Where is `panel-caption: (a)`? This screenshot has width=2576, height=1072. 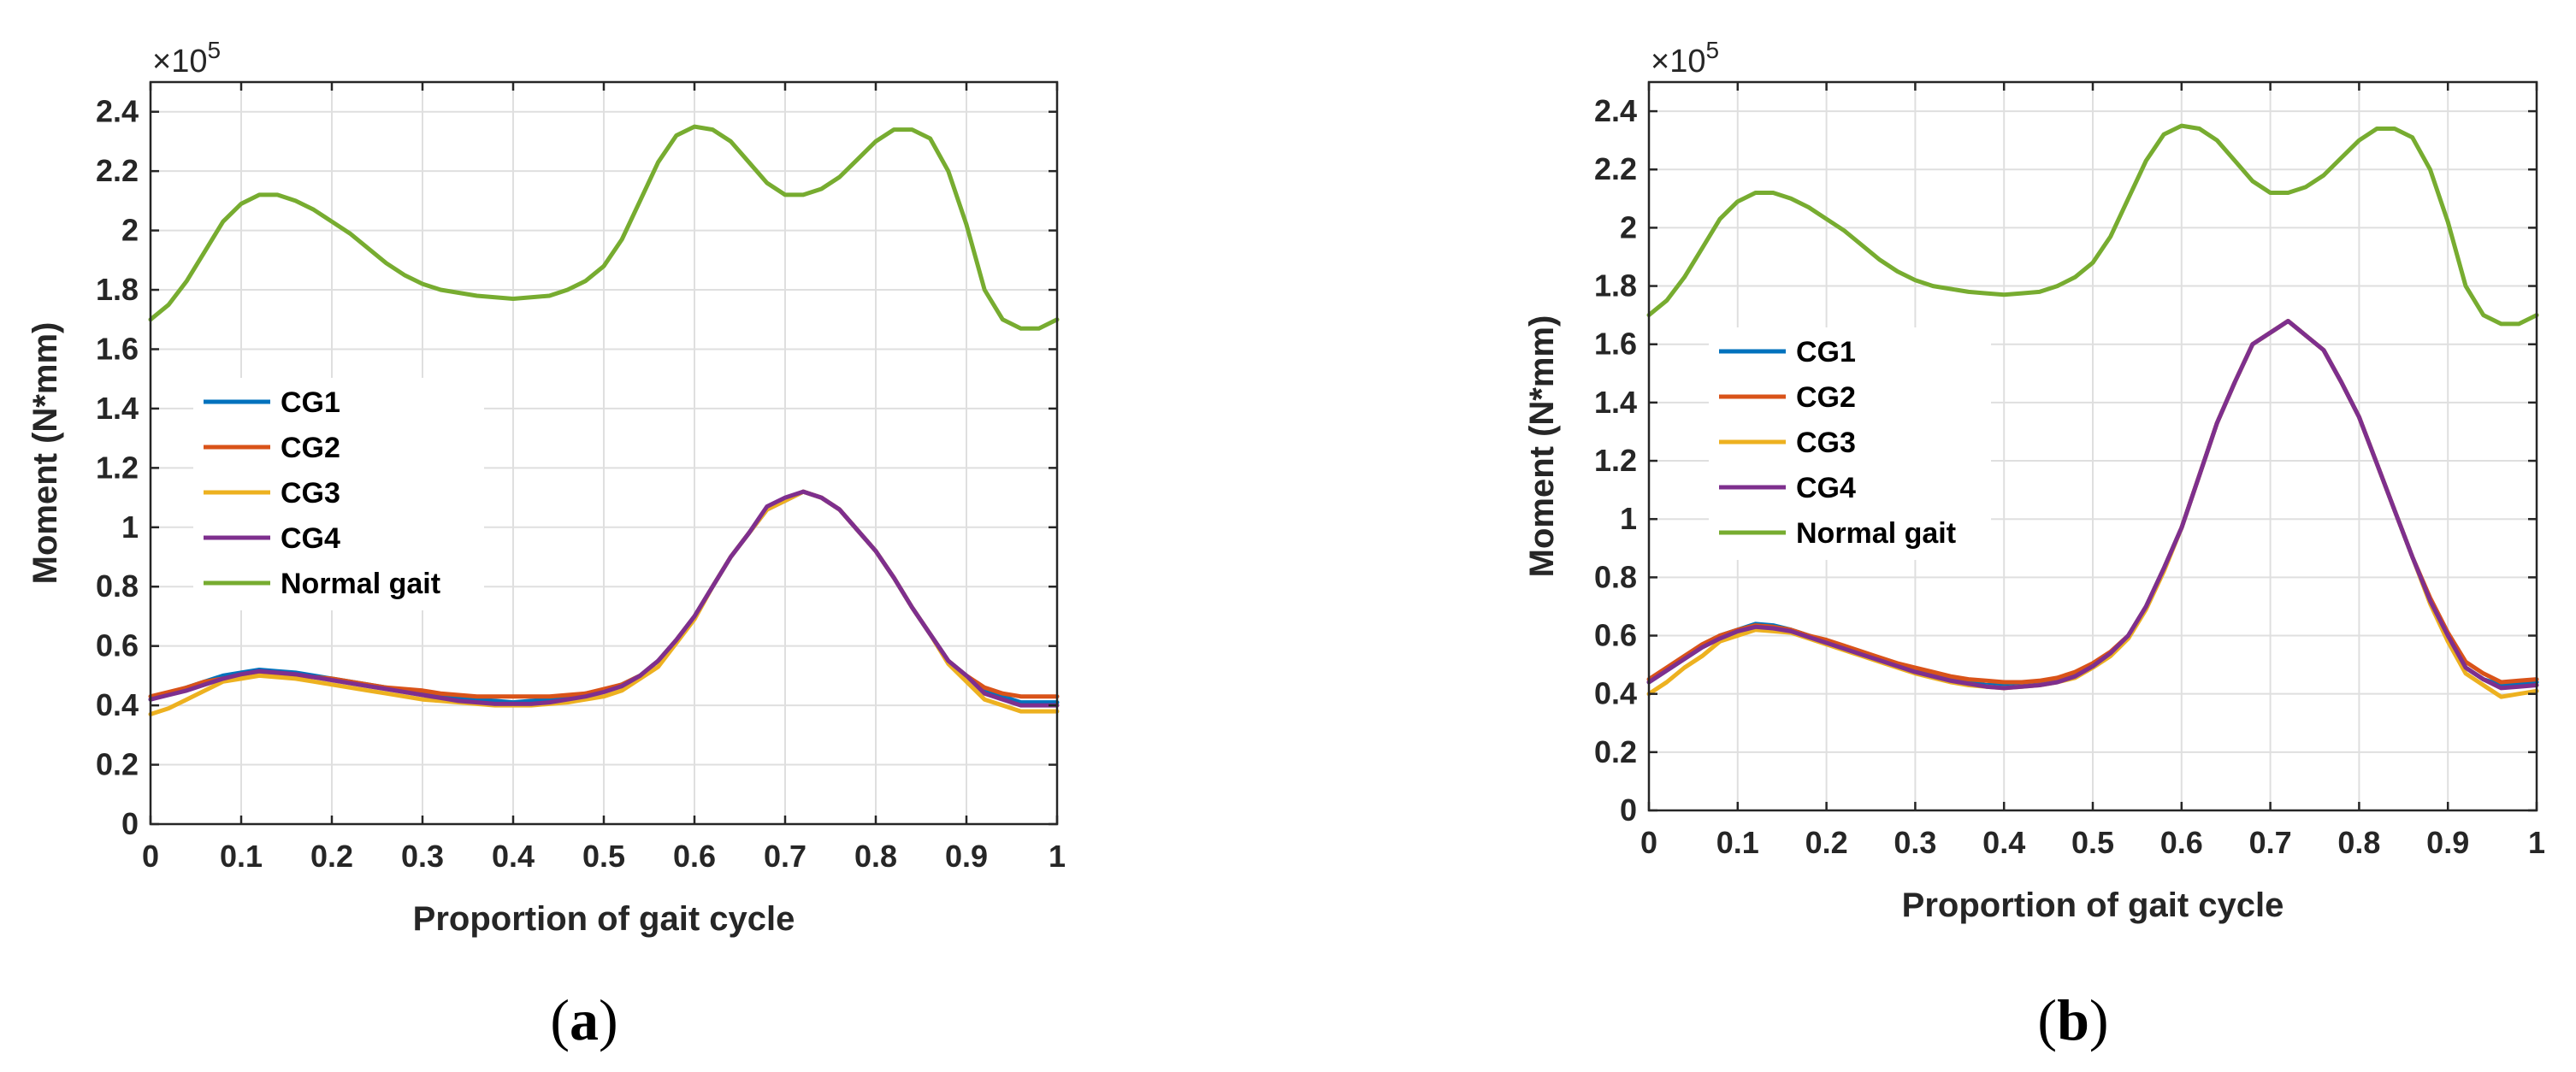 panel-caption: (a) is located at coordinates (583, 1019).